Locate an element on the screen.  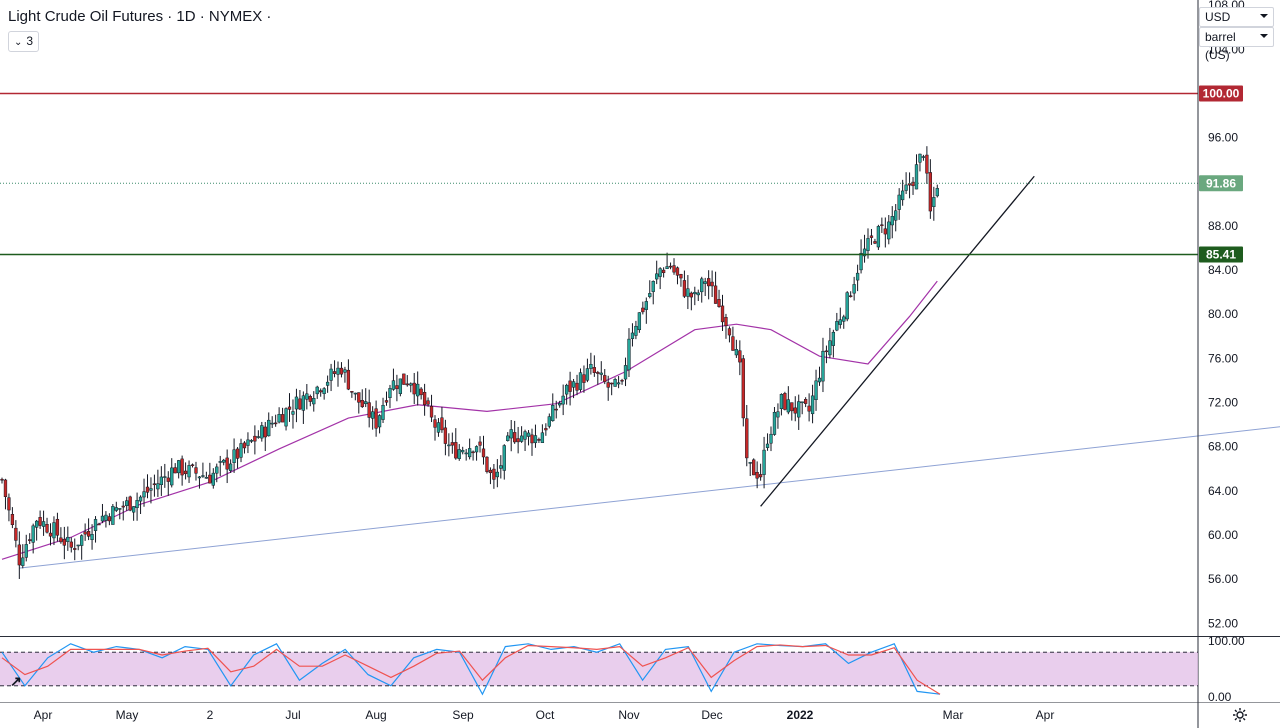
stochastic-pane: 0.00 100.00 ↗ is located at coordinates (622, 669).